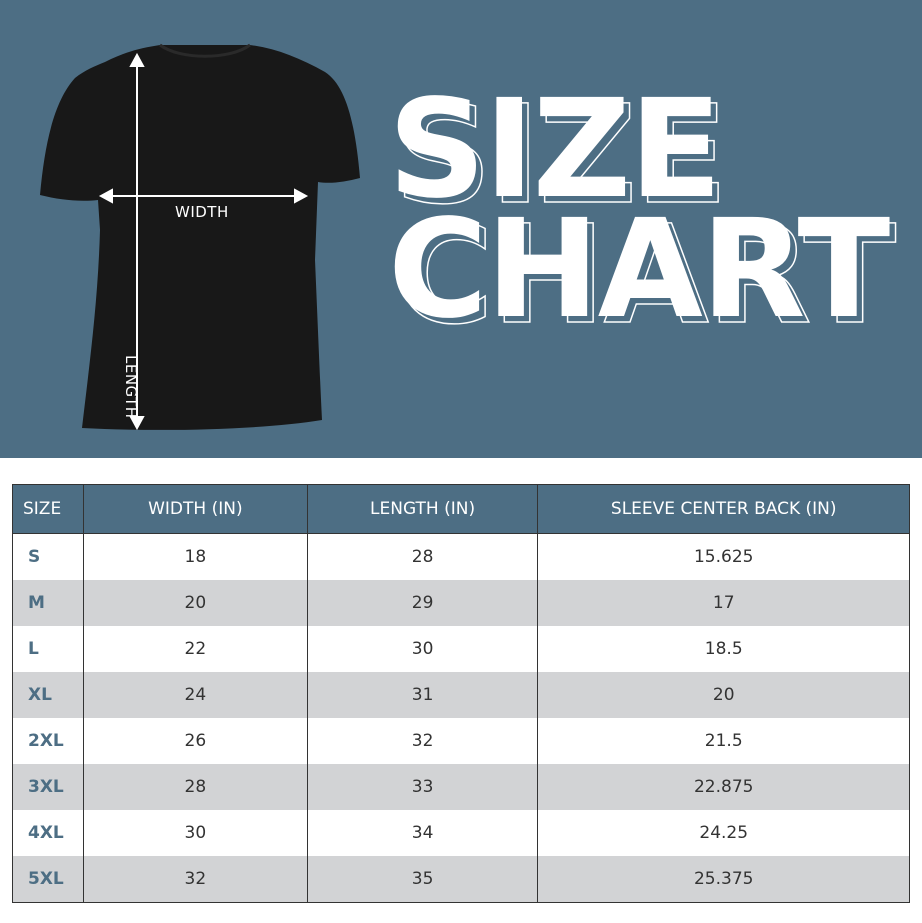  I want to click on size-cell: 5XL, so click(48, 879).